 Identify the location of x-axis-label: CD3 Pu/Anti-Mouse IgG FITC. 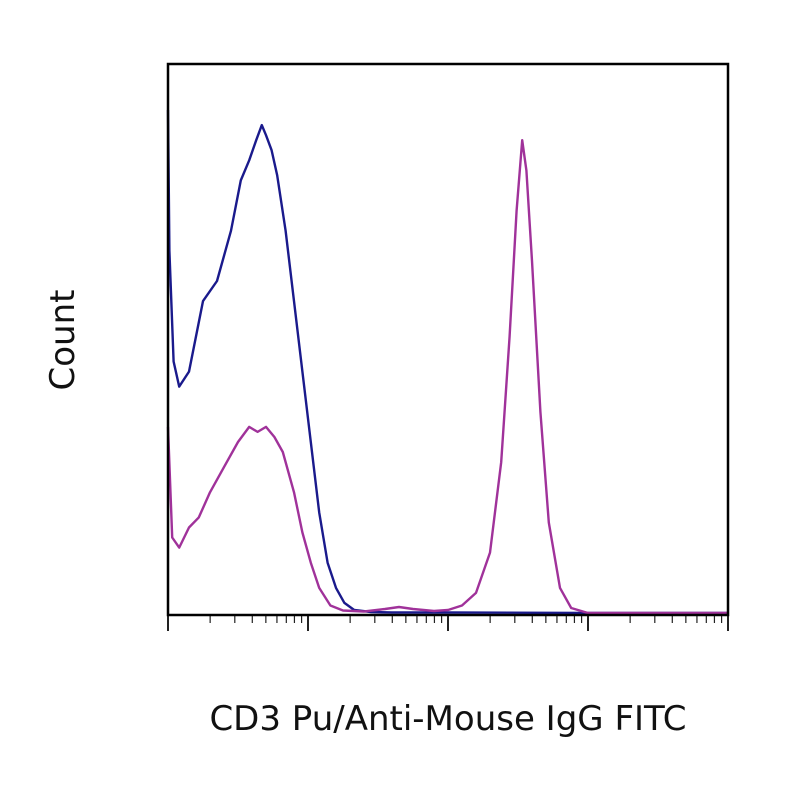
(447, 719).